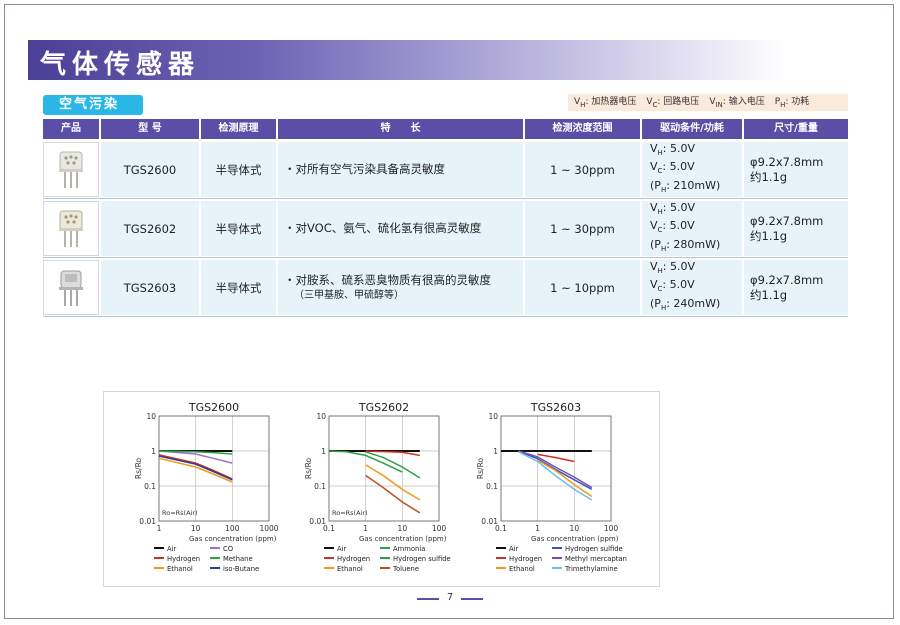  What do you see at coordinates (450, 597) in the screenshot?
I see `page-number: 7` at bounding box center [450, 597].